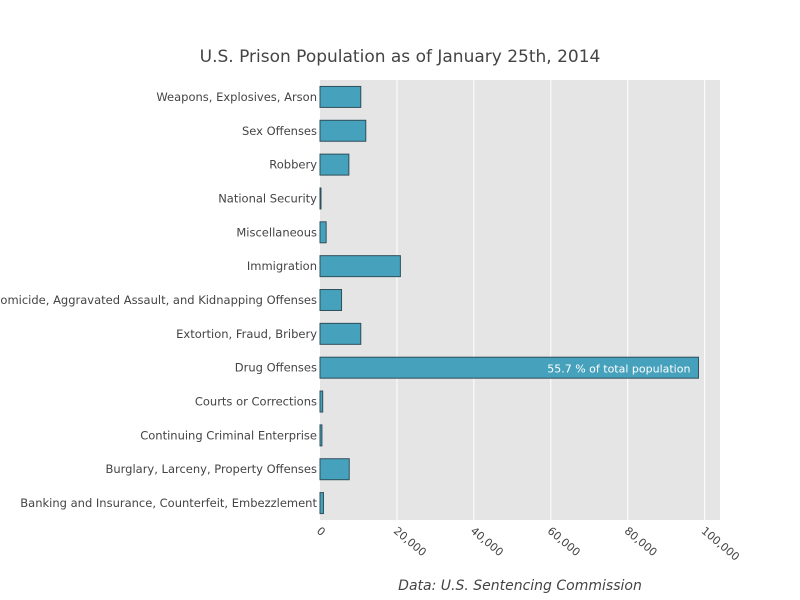 The height and width of the screenshot is (600, 800). What do you see at coordinates (487, 541) in the screenshot?
I see `x-tick-label-2: 40,000` at bounding box center [487, 541].